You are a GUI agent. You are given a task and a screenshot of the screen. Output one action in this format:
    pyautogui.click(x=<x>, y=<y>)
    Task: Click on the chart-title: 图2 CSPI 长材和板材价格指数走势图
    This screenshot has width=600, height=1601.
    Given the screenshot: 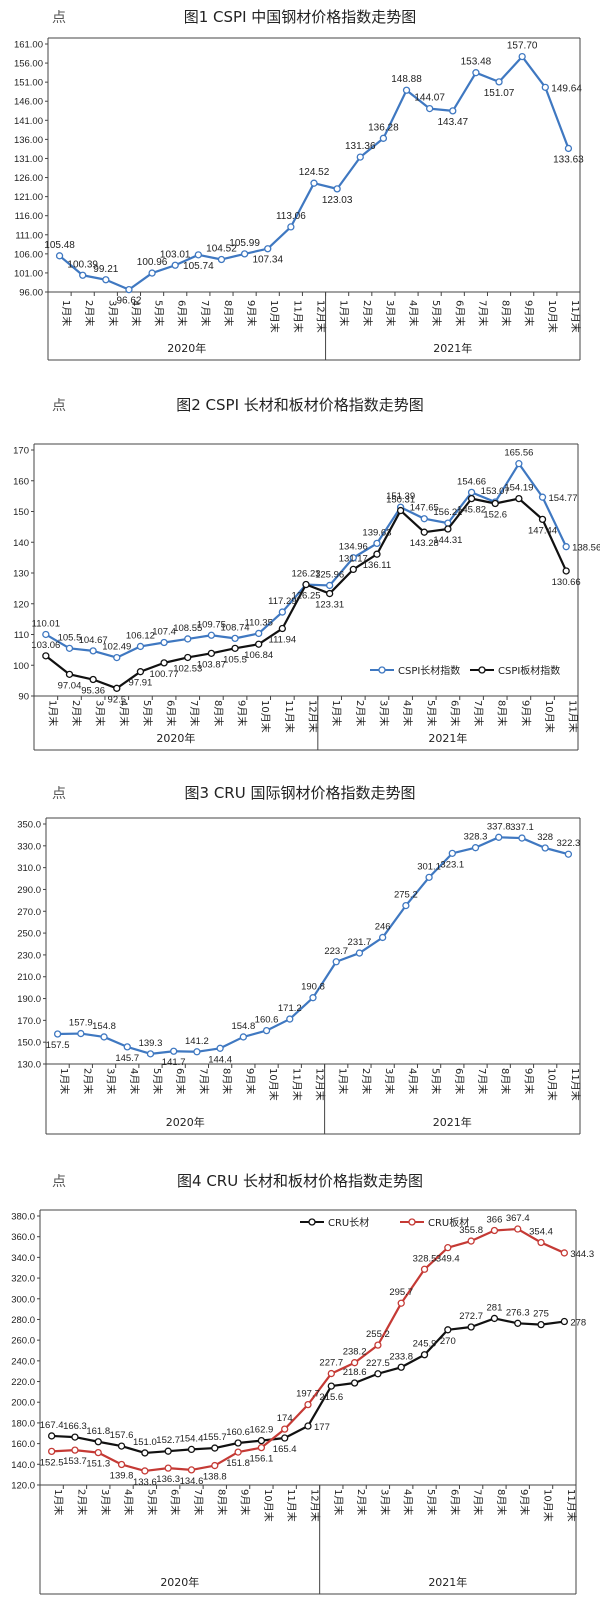 What is the action you would take?
    pyautogui.click(x=300, y=405)
    